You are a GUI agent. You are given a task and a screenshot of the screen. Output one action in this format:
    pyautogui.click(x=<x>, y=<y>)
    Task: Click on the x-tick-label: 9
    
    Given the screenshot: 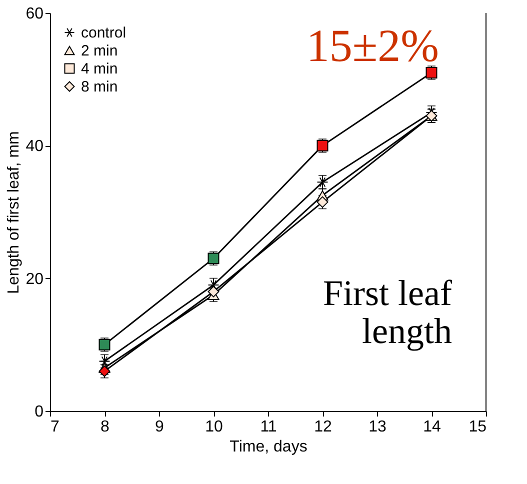 What is the action you would take?
    pyautogui.click(x=159, y=427)
    